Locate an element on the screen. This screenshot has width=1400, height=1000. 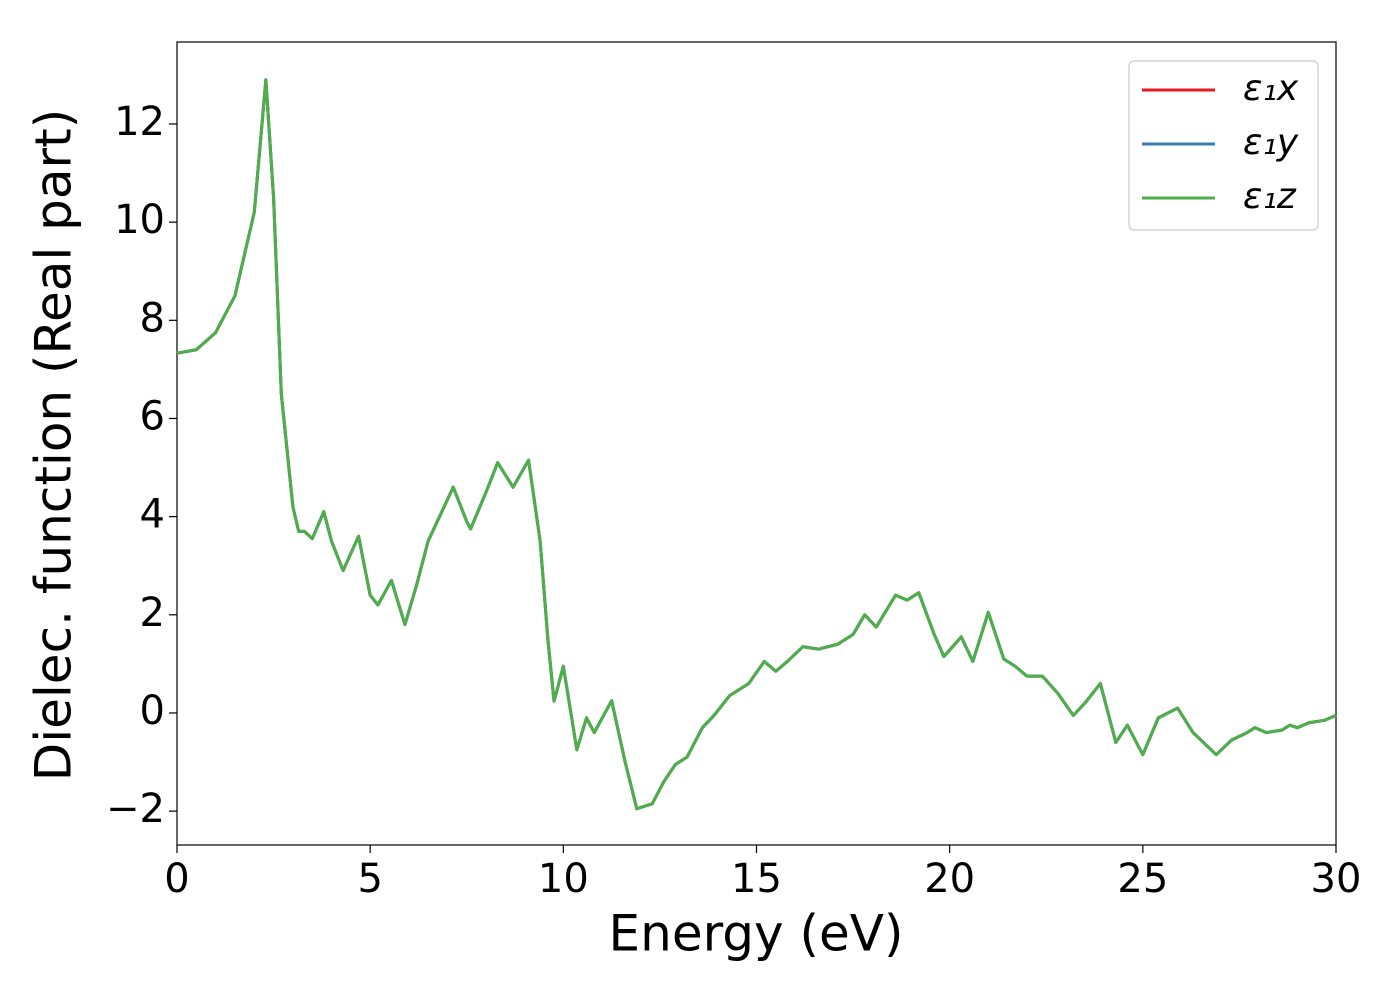
y-tick-label: 12 is located at coordinates (139, 122).